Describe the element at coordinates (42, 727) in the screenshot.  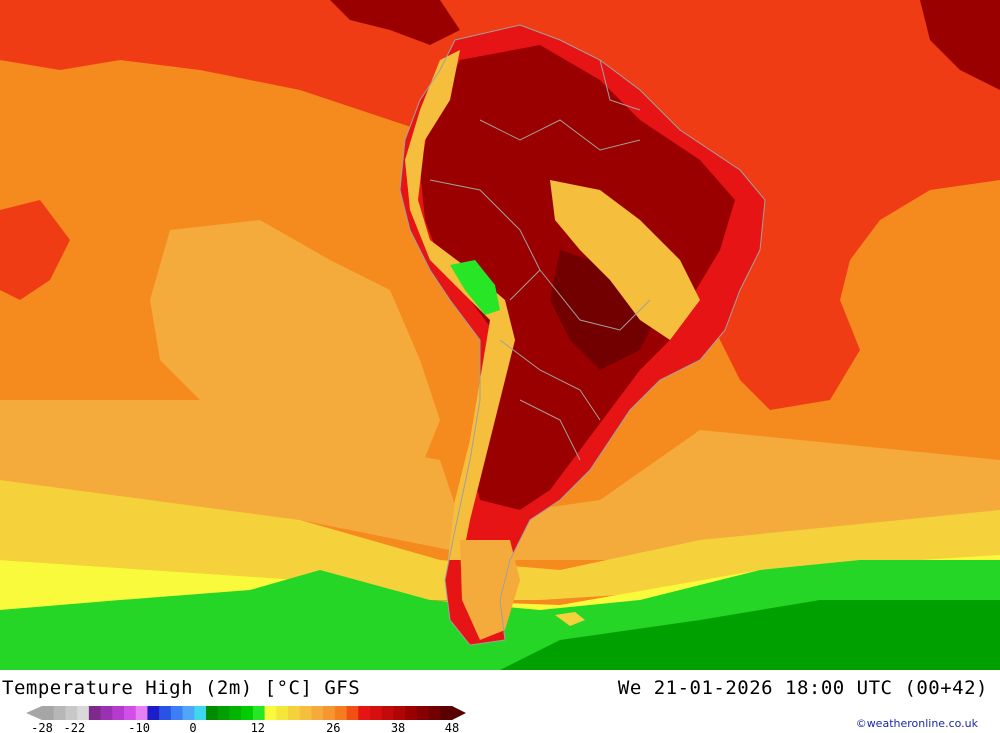
I see `legend-tick-label: -28` at that location.